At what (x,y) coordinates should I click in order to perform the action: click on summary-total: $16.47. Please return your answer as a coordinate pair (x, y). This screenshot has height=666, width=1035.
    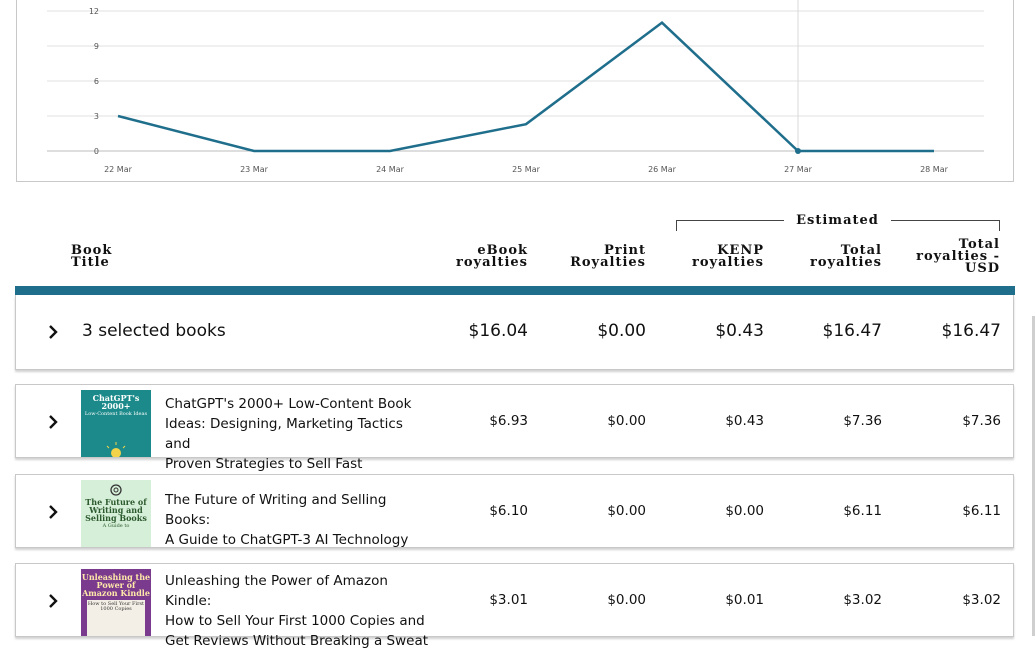
    Looking at the image, I should click on (852, 331).